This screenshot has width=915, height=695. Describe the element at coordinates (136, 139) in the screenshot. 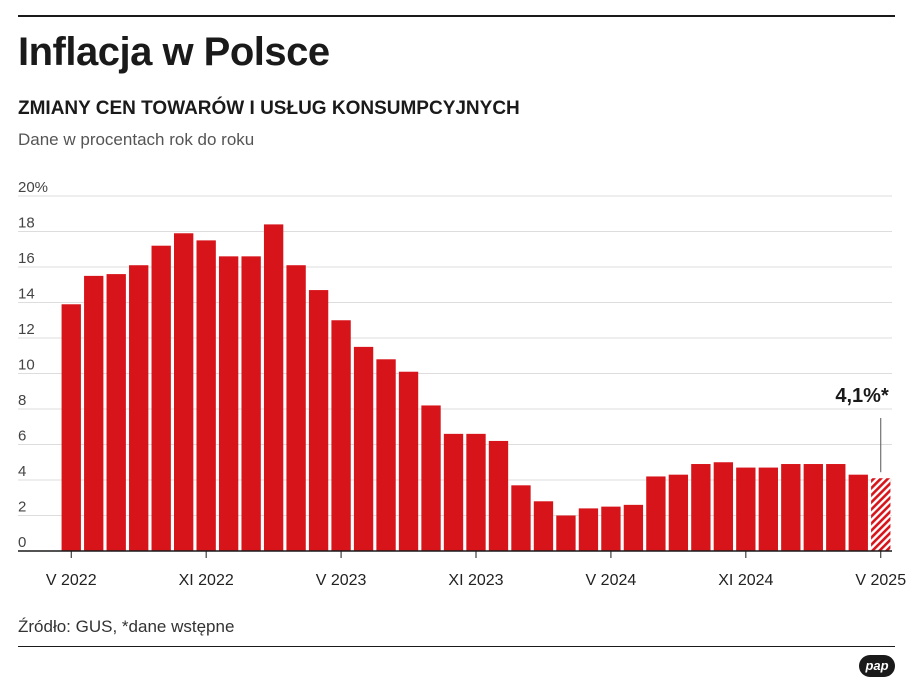

I see `units-note: Dane w procentach rok do roku` at that location.